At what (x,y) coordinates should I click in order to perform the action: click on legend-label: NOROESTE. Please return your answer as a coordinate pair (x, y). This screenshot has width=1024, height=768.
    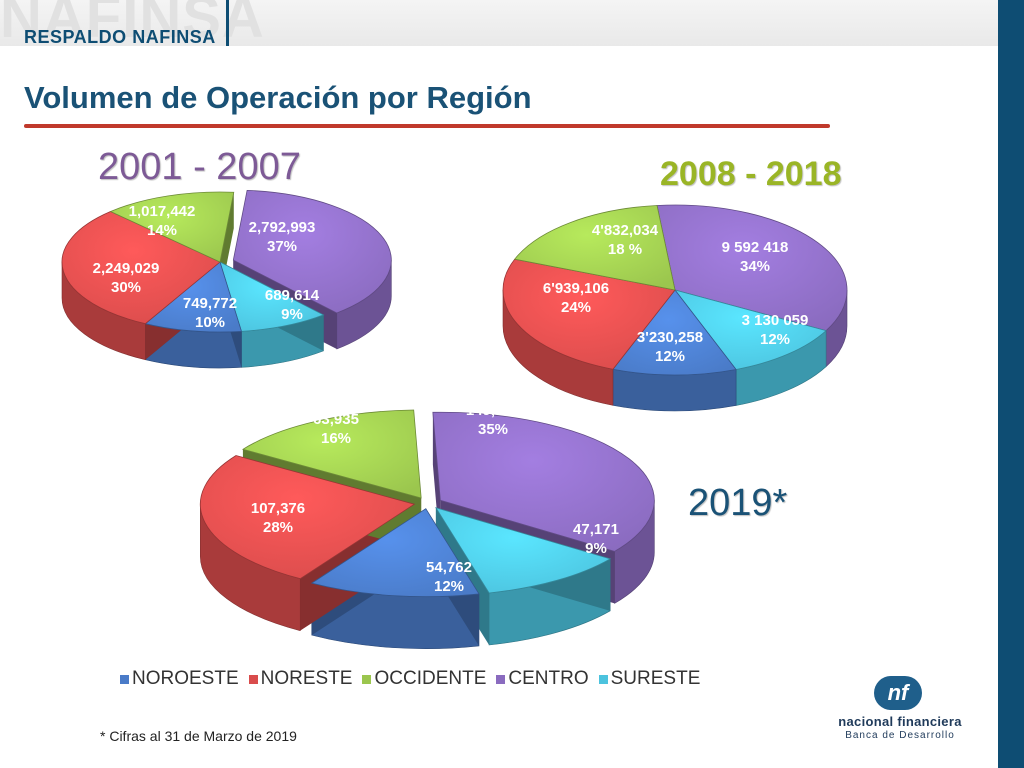
    Looking at the image, I should click on (185, 678).